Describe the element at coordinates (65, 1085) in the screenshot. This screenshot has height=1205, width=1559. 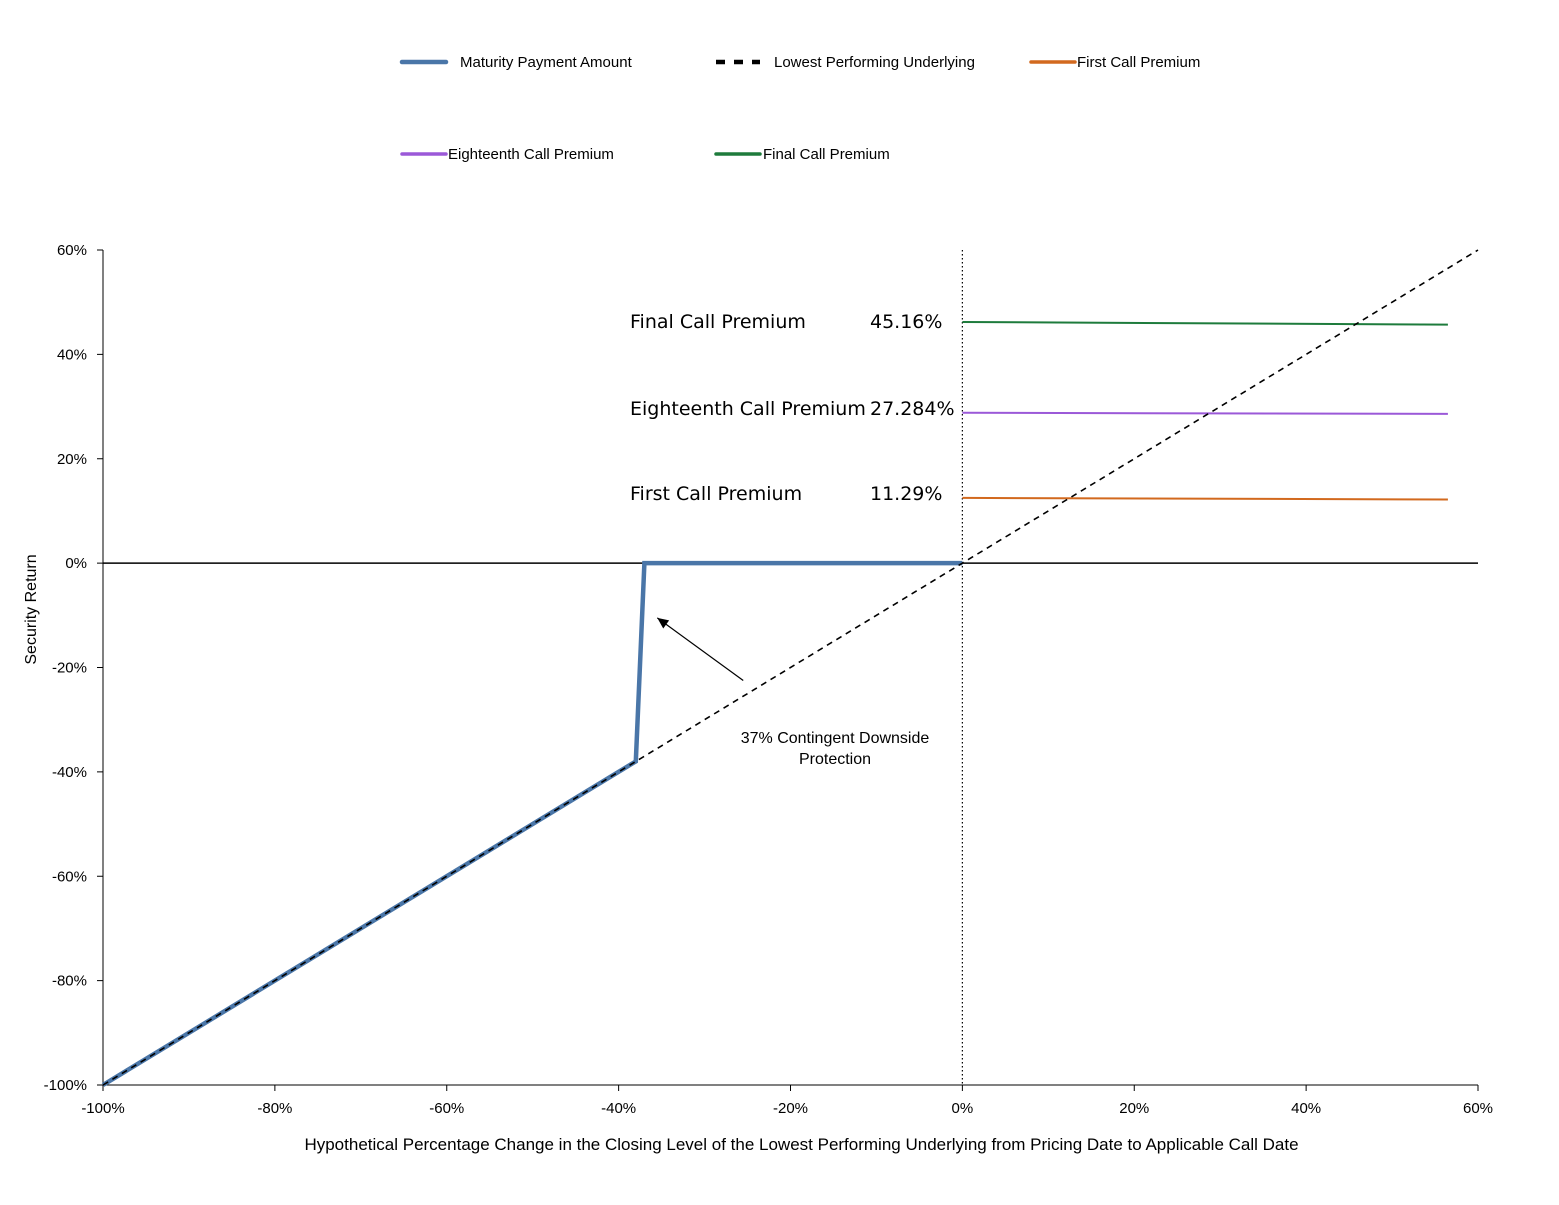
I see `y-tick-label: -100%` at that location.